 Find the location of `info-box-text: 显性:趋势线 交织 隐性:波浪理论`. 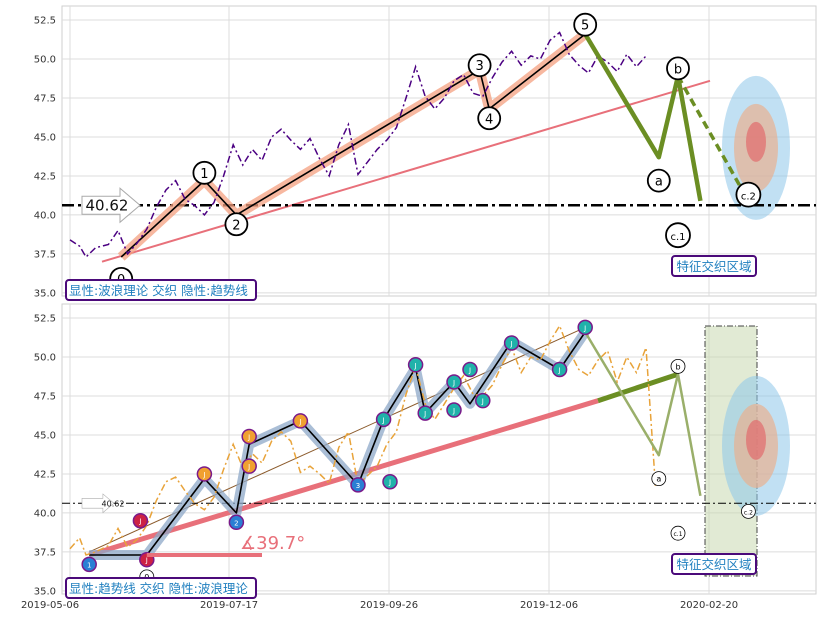

info-box-text: 显性:趋势线 交织 隐性:波浪理论 is located at coordinates (158, 588).